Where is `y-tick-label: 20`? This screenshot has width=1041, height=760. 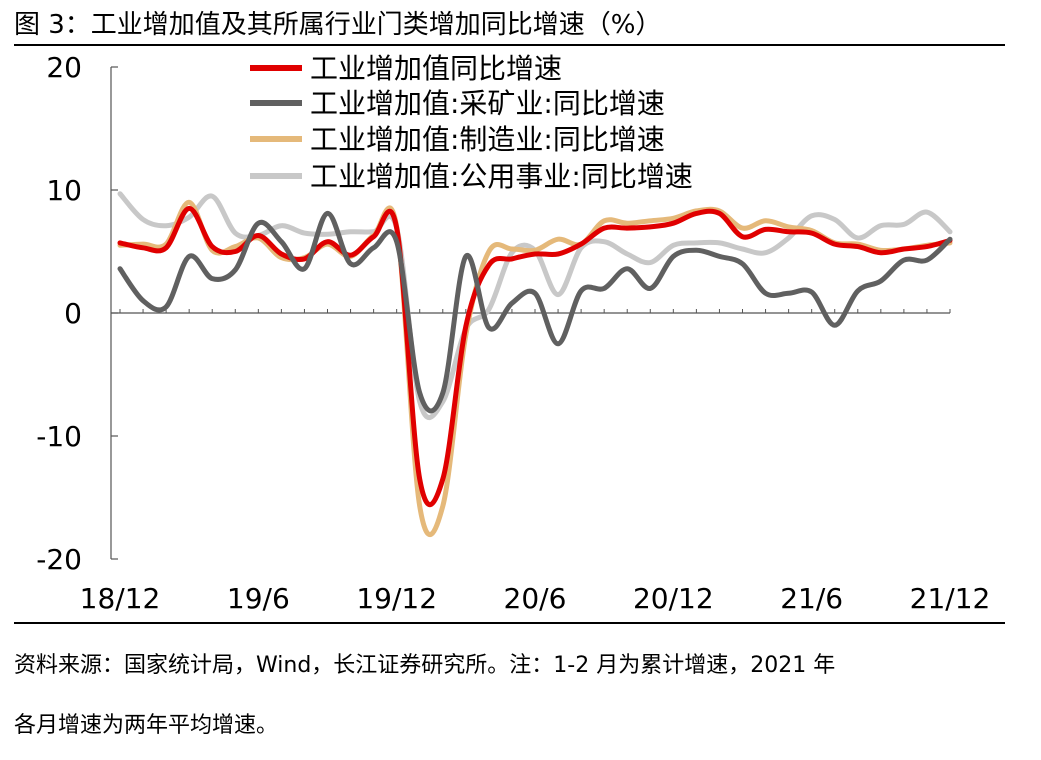
y-tick-label: 20 is located at coordinates (64, 67).